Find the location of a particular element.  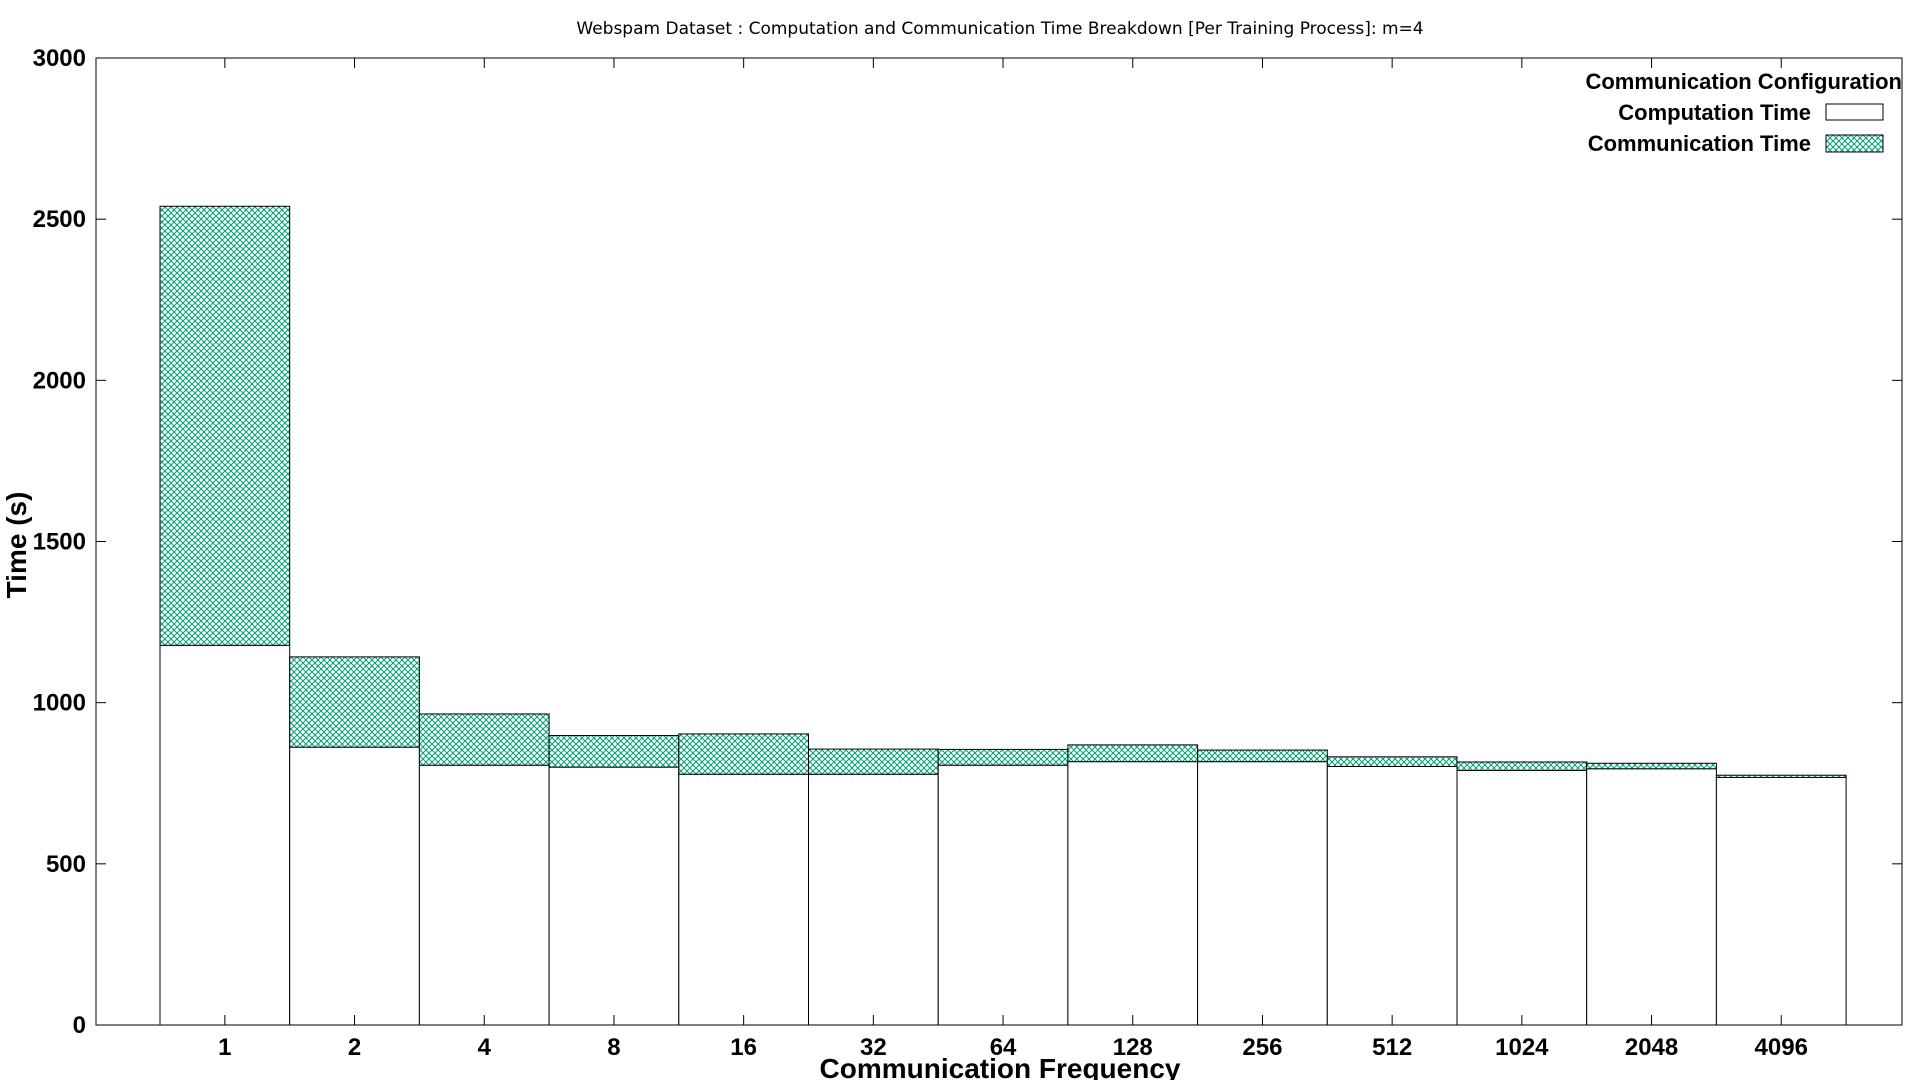

y-tick-label: 2000 is located at coordinates (59, 380).